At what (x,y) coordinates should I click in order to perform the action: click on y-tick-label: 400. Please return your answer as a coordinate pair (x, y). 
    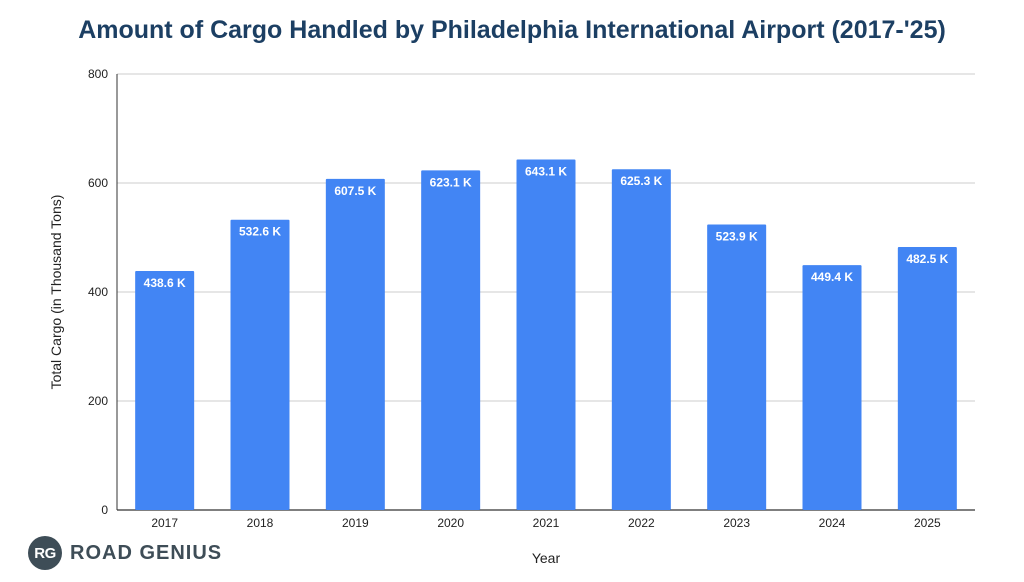
    Looking at the image, I should click on (98, 292).